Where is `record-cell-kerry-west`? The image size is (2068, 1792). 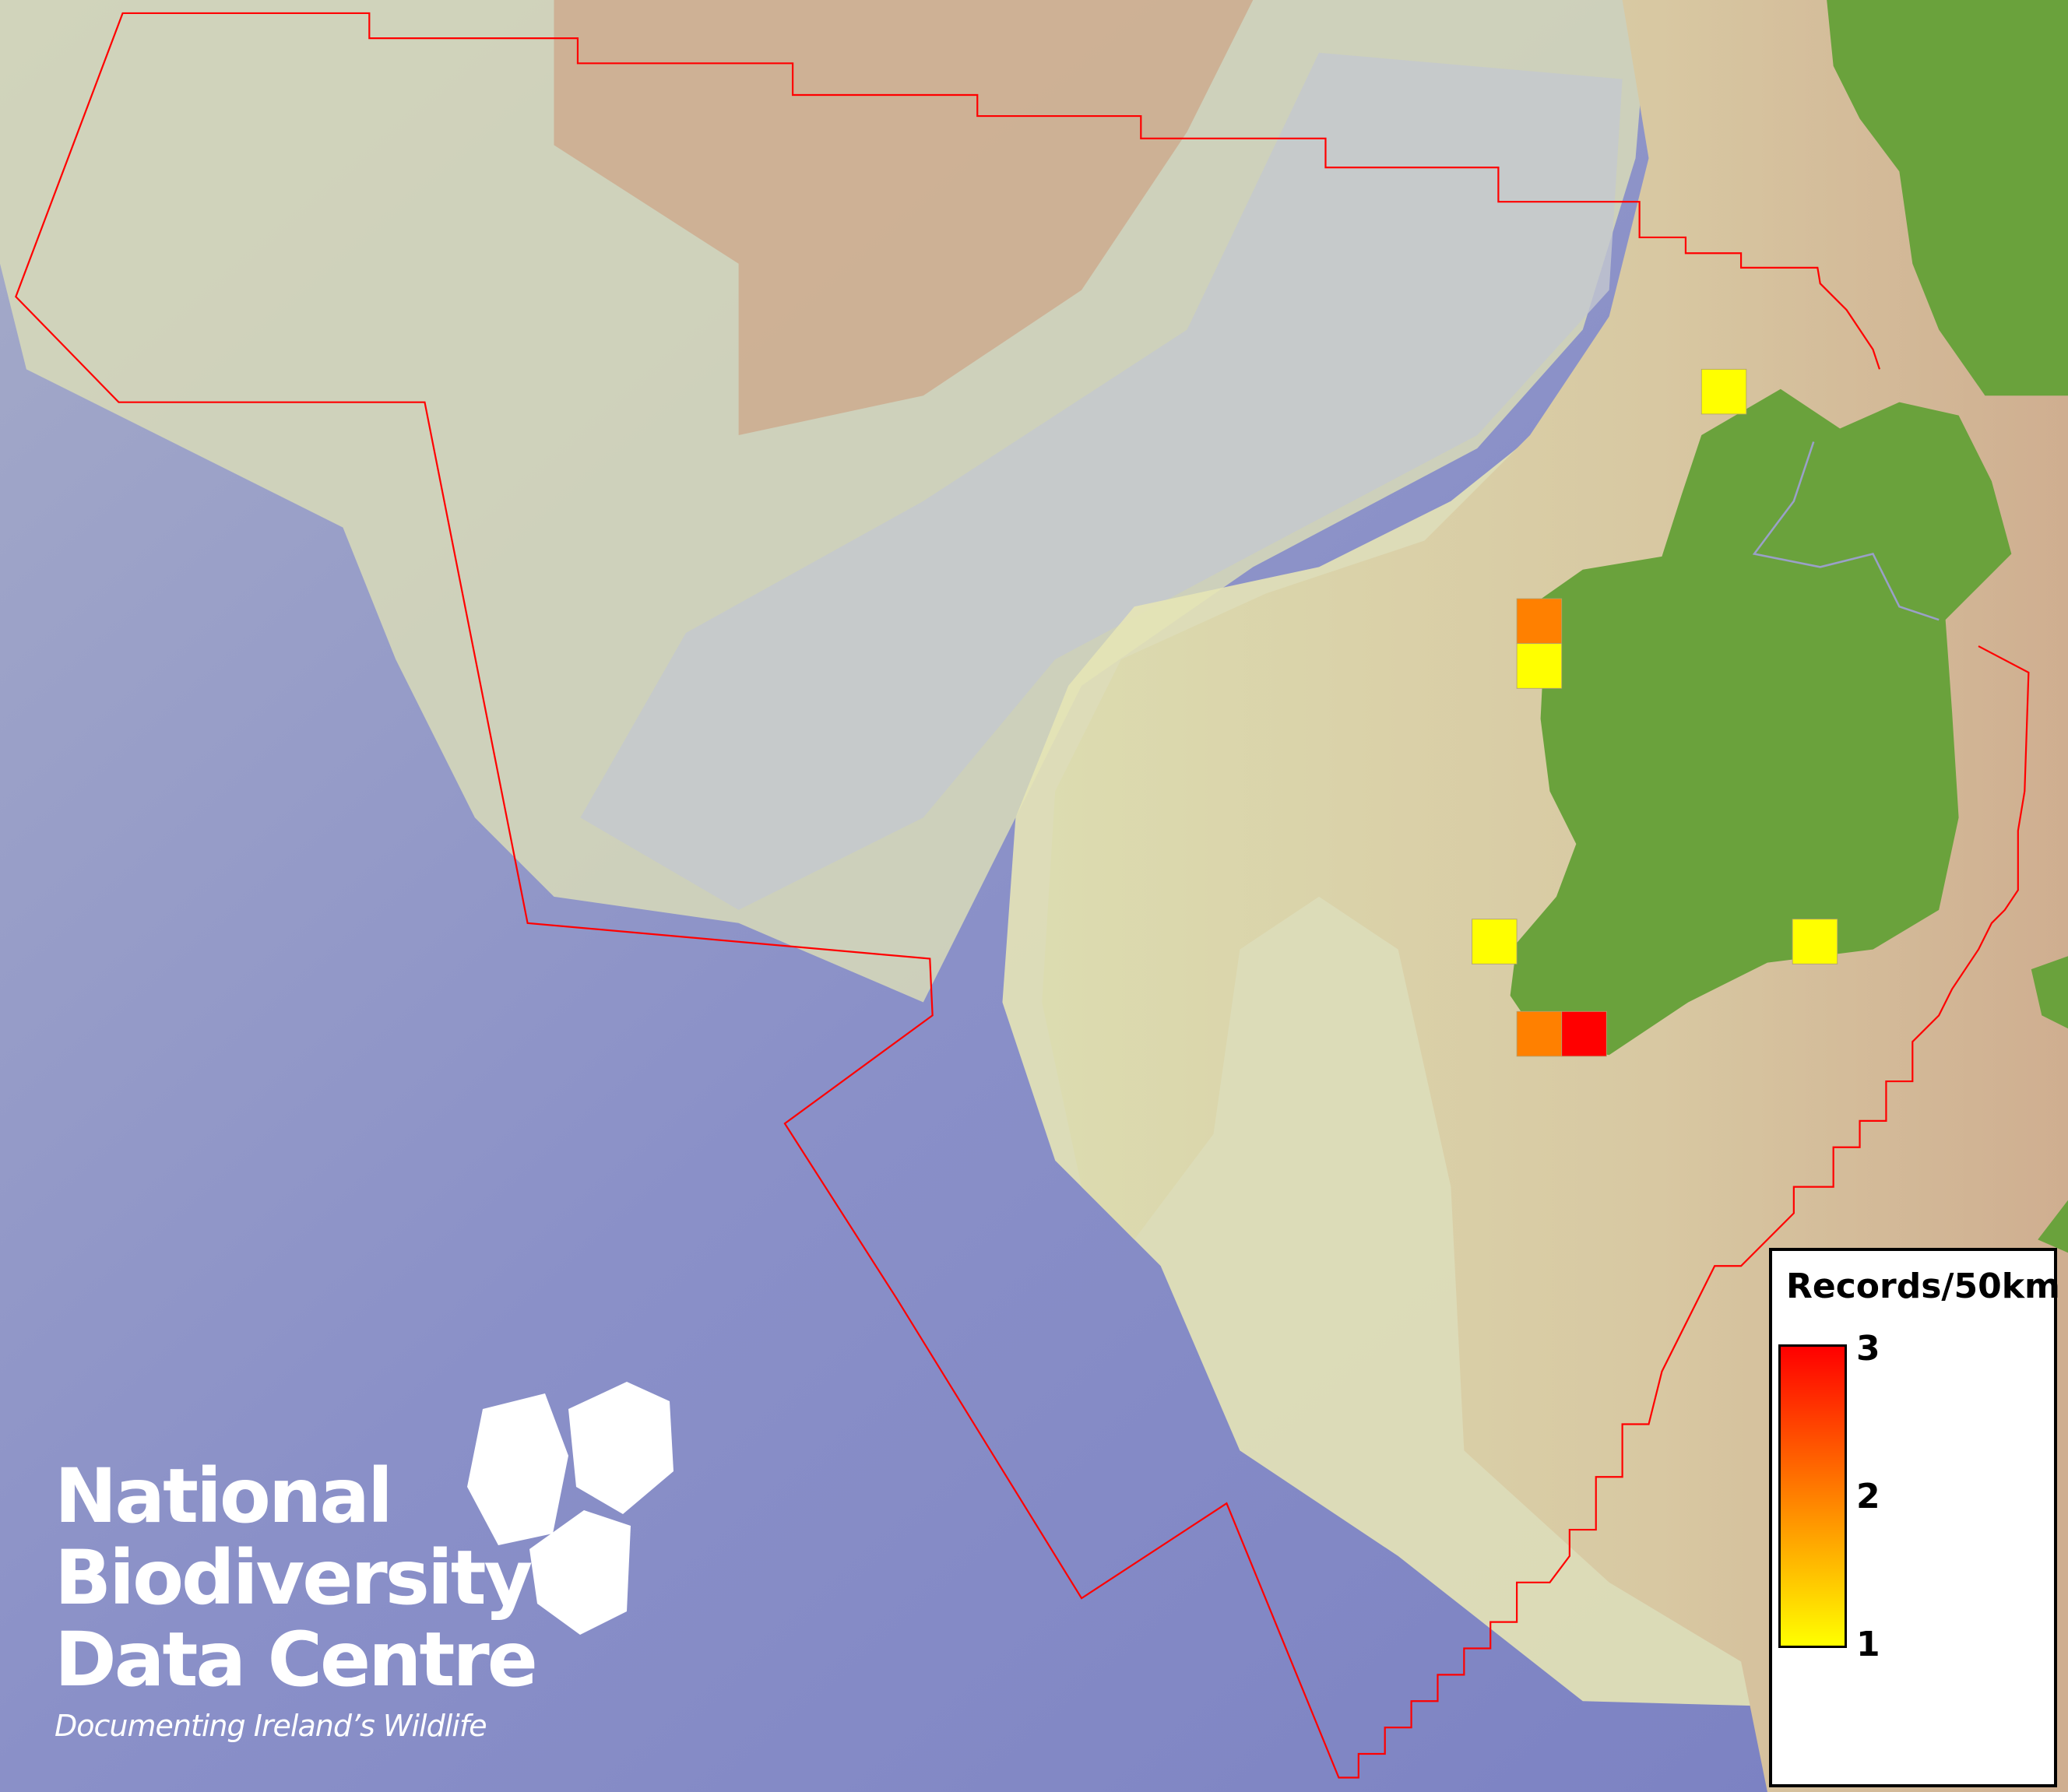
record-cell-kerry-west is located at coordinates (1495, 942).